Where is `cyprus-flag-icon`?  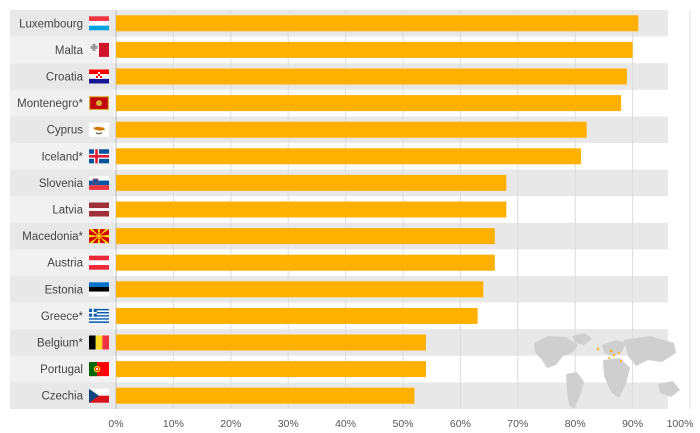
cyprus-flag-icon is located at coordinates (99, 129).